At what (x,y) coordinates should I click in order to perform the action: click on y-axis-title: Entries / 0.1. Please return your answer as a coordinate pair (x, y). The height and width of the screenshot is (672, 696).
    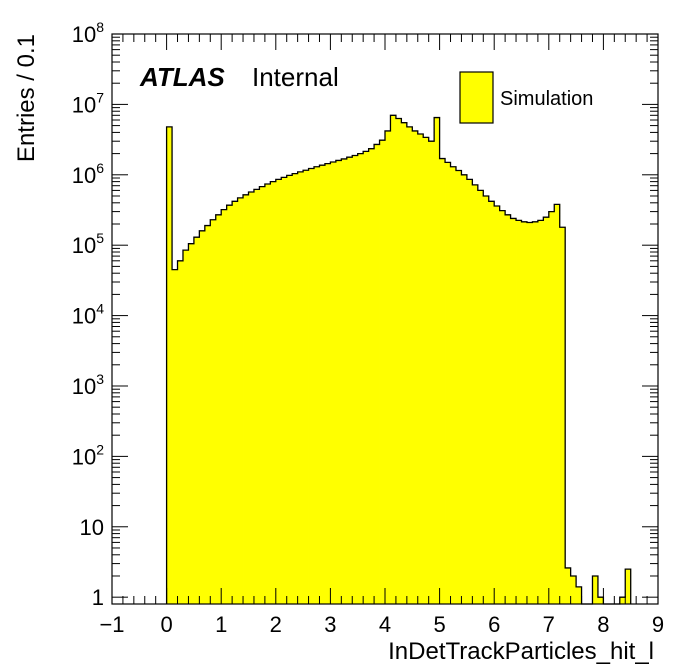
    Looking at the image, I should click on (26, 98).